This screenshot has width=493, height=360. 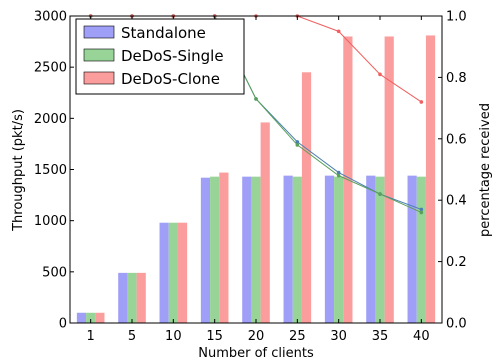 I want to click on x-axis-label: Number of clients, so click(x=256, y=353).